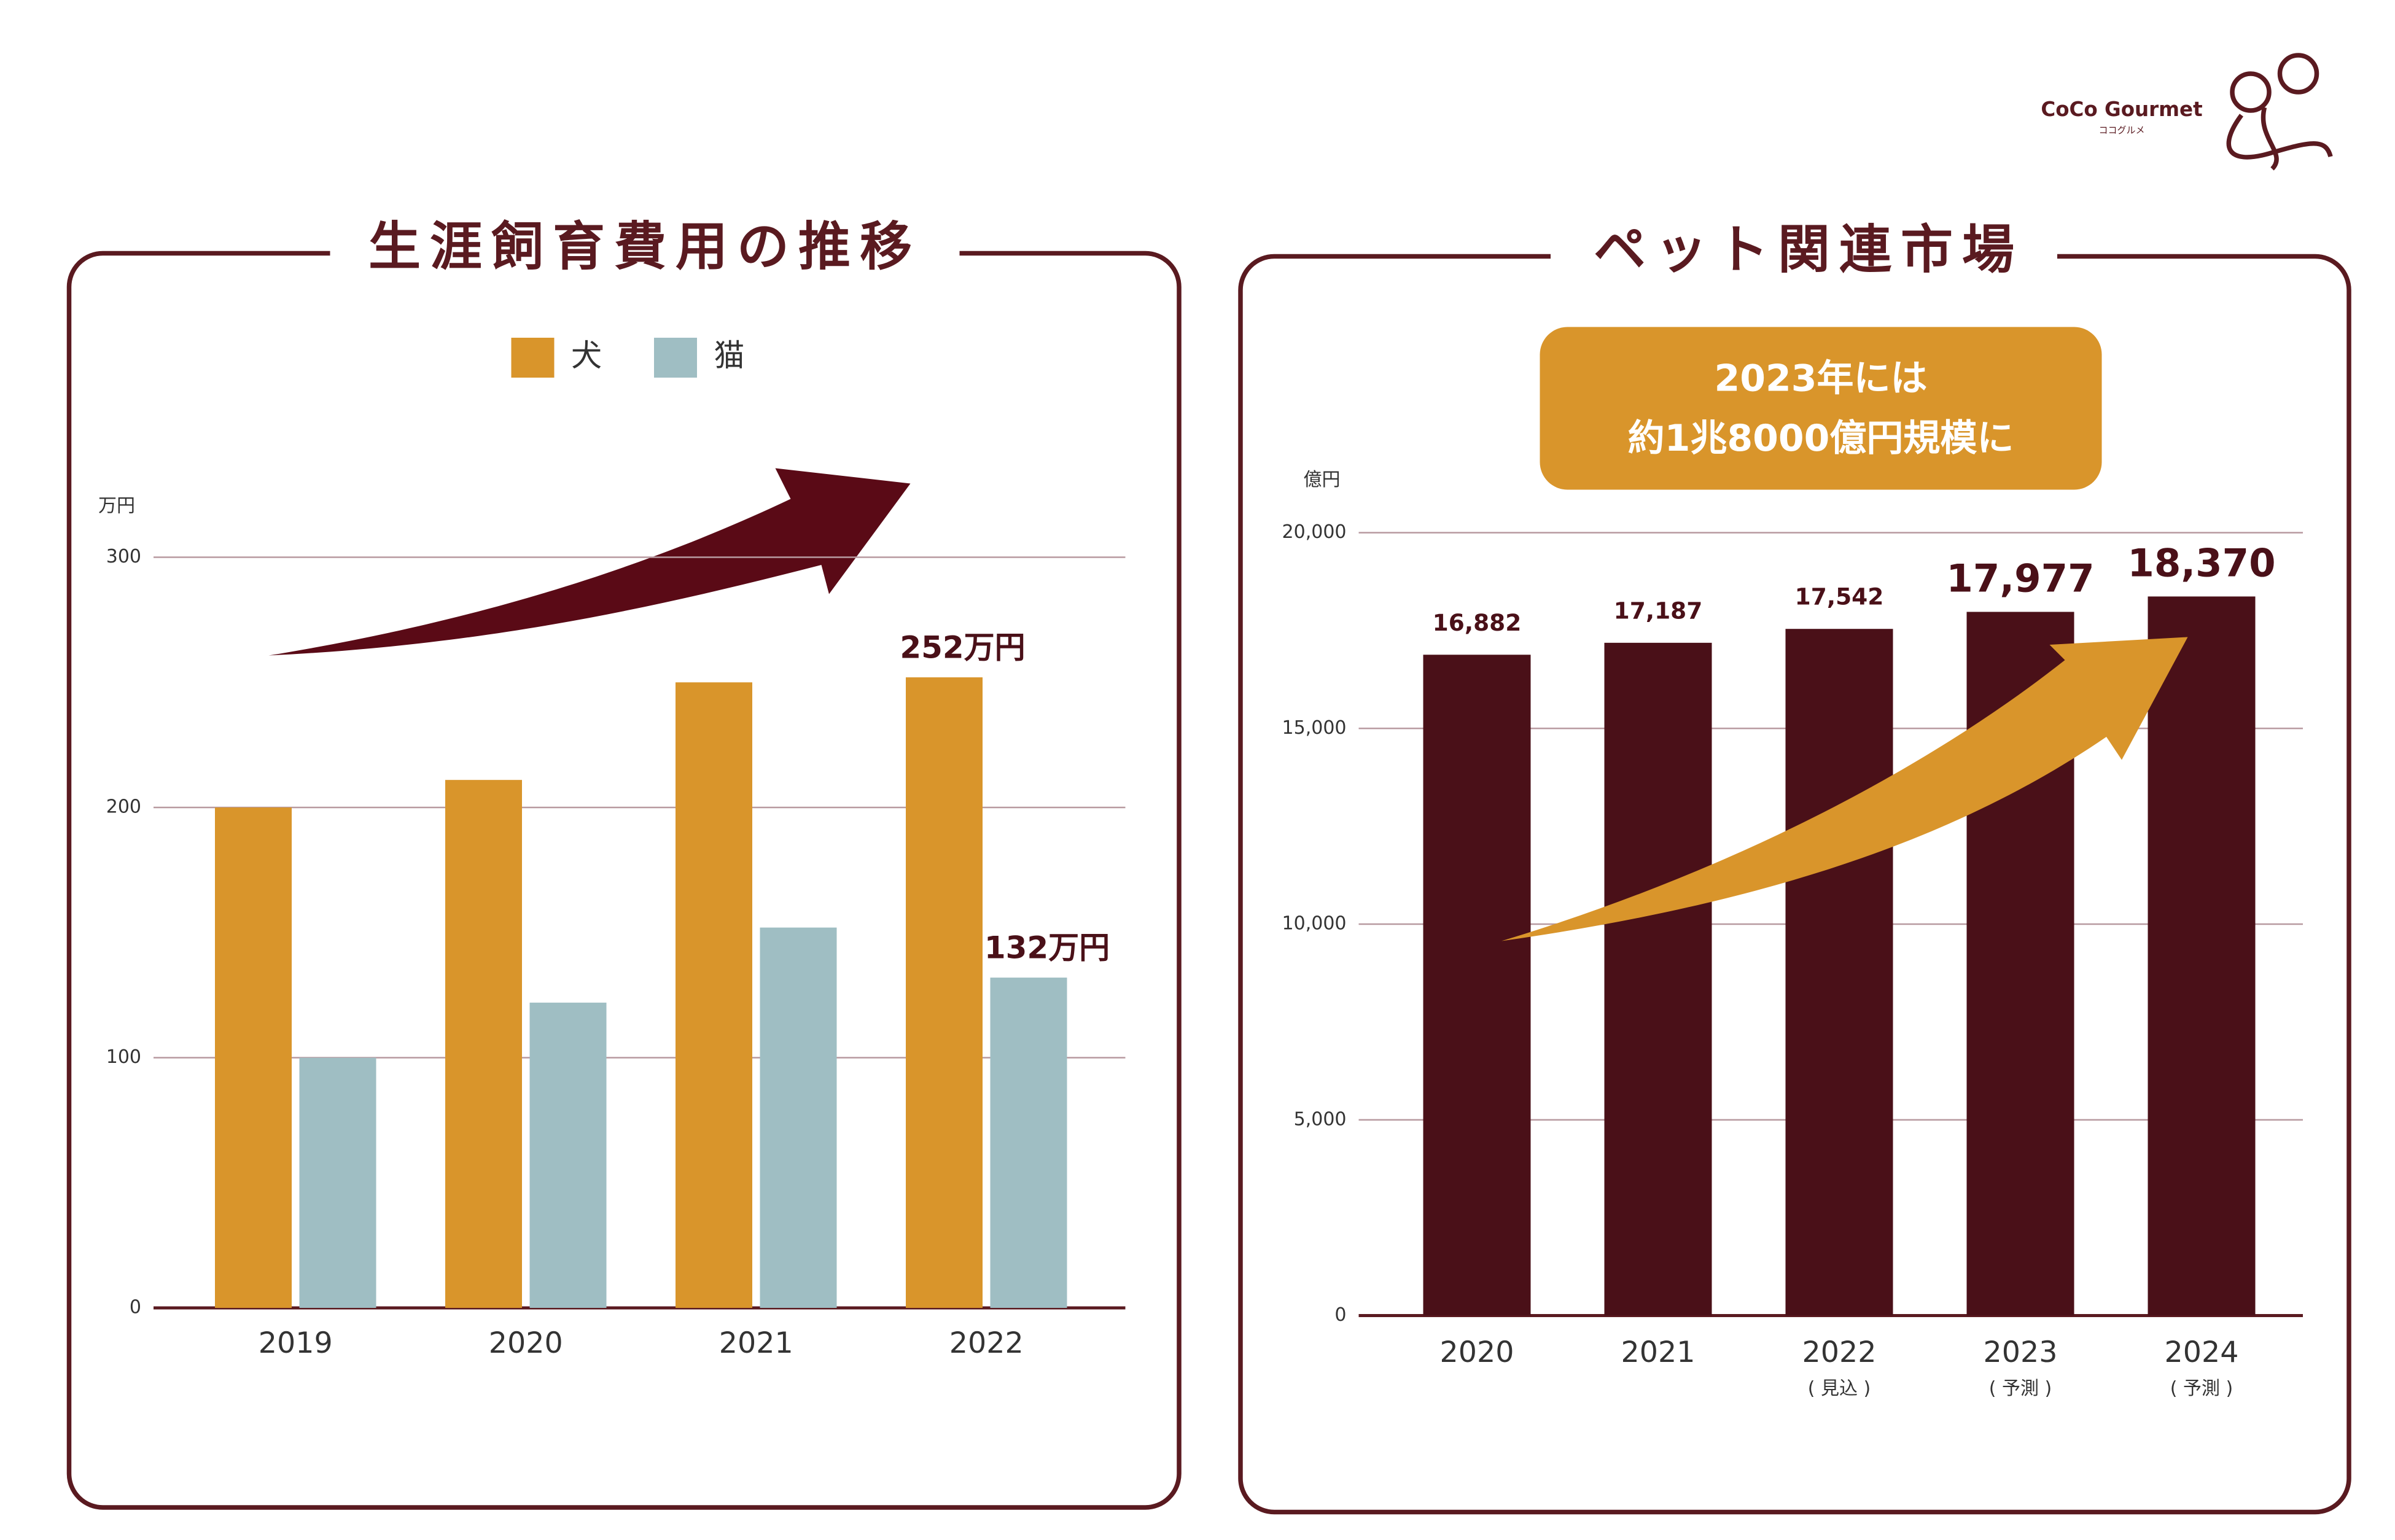 This screenshot has height=1540, width=2395. What do you see at coordinates (1315, 924) in the screenshot?
I see `y-tick-label: 10,000` at bounding box center [1315, 924].